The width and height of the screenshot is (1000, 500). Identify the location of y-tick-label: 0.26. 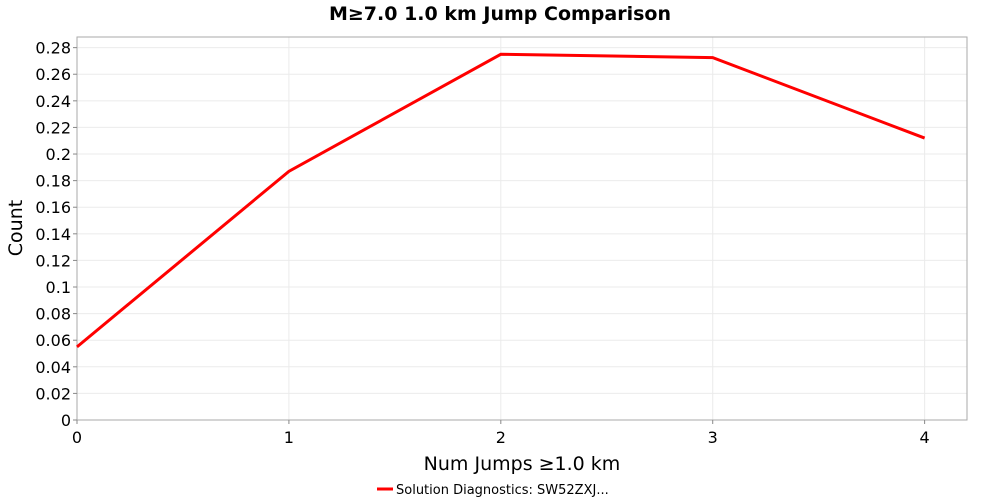
(53, 74).